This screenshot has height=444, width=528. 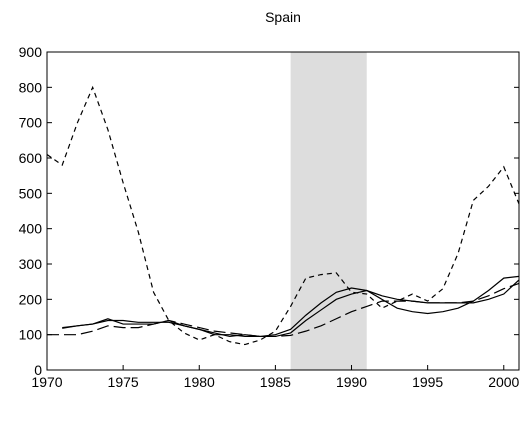 I want to click on y-tick-label: 800, so click(x=31, y=87).